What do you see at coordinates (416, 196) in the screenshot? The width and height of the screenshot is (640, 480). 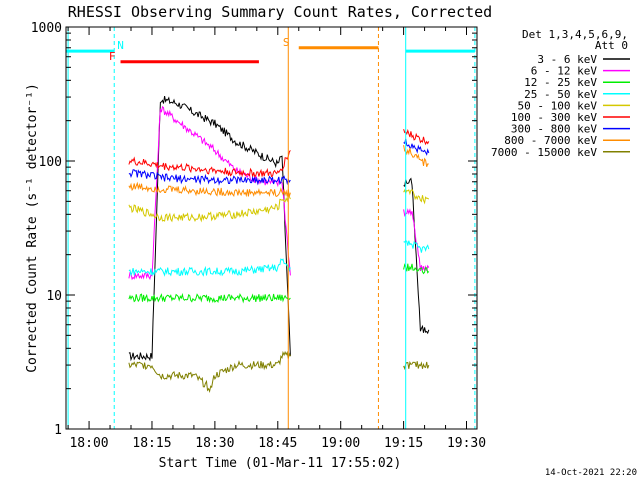 I see `series-line-50-100-keV-second` at bounding box center [416, 196].